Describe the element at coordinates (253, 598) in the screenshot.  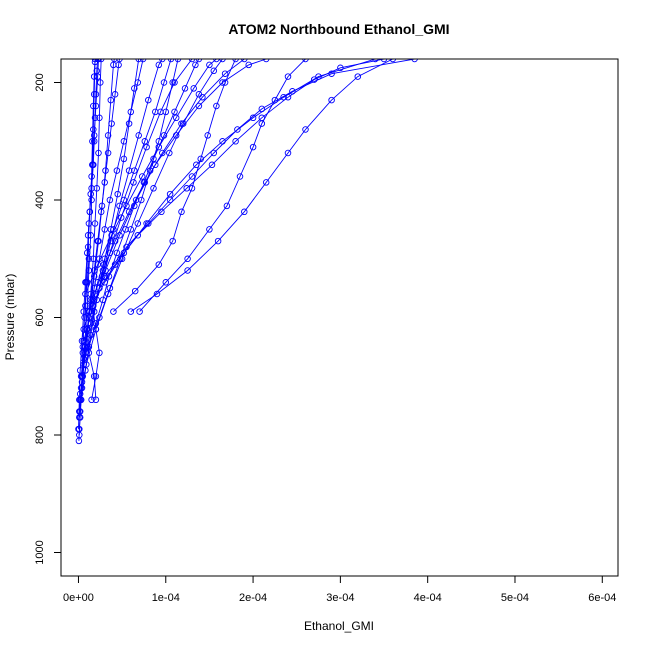
I see `x-tick-label: 2e-04` at that location.